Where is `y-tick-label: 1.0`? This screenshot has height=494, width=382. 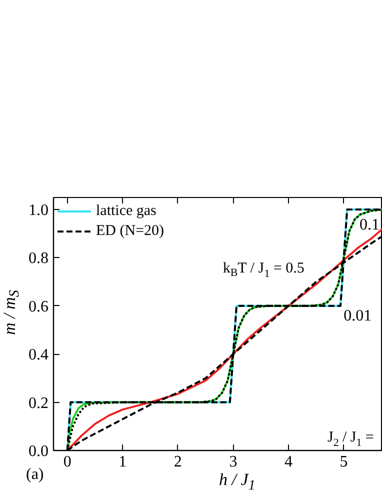
y-tick-label: 1.0 is located at coordinates (38, 211).